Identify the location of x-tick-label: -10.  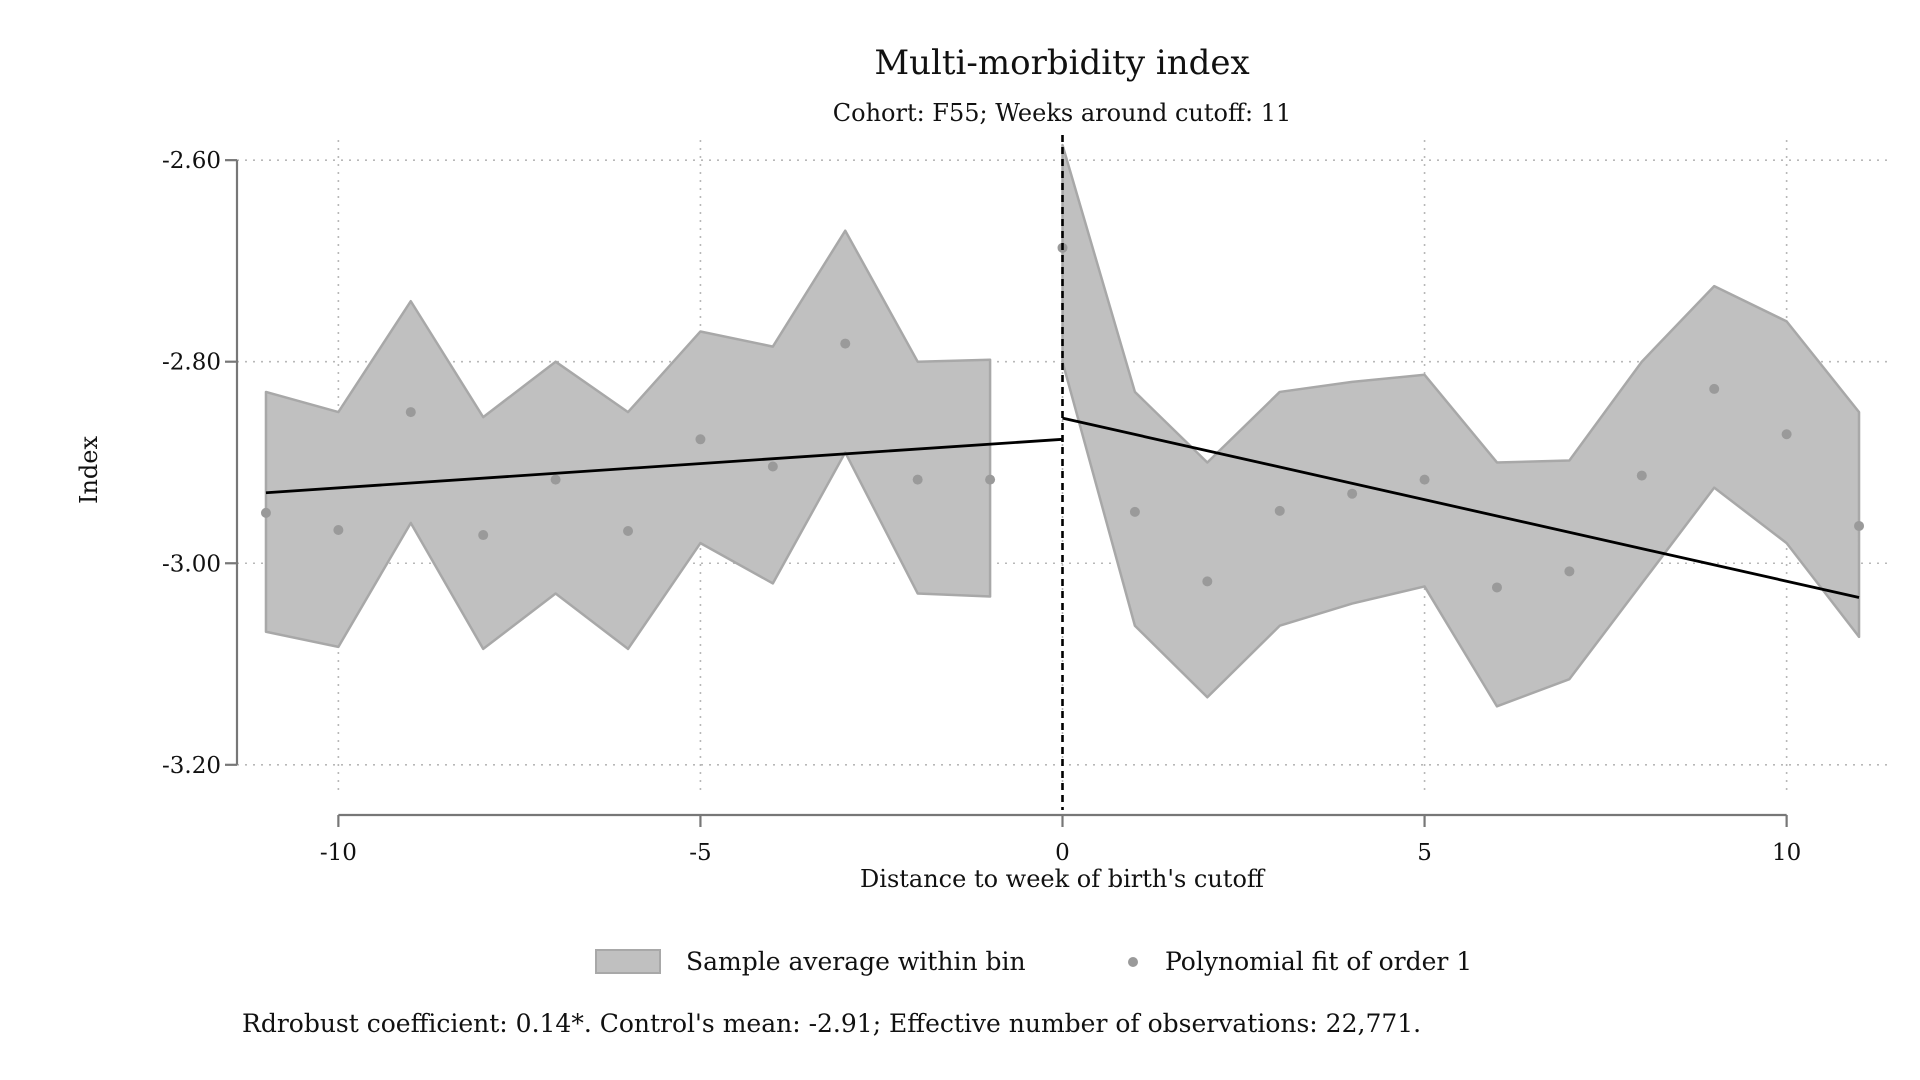
(338, 853).